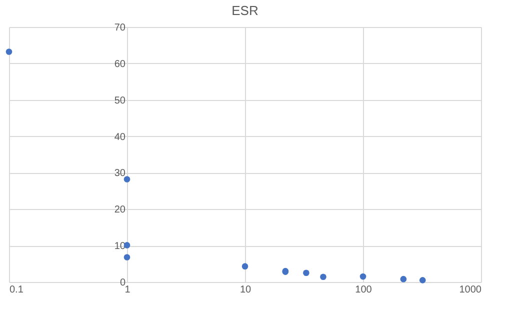 Image resolution: width=512 pixels, height=320 pixels. I want to click on chart-title: ESR, so click(245, 10).